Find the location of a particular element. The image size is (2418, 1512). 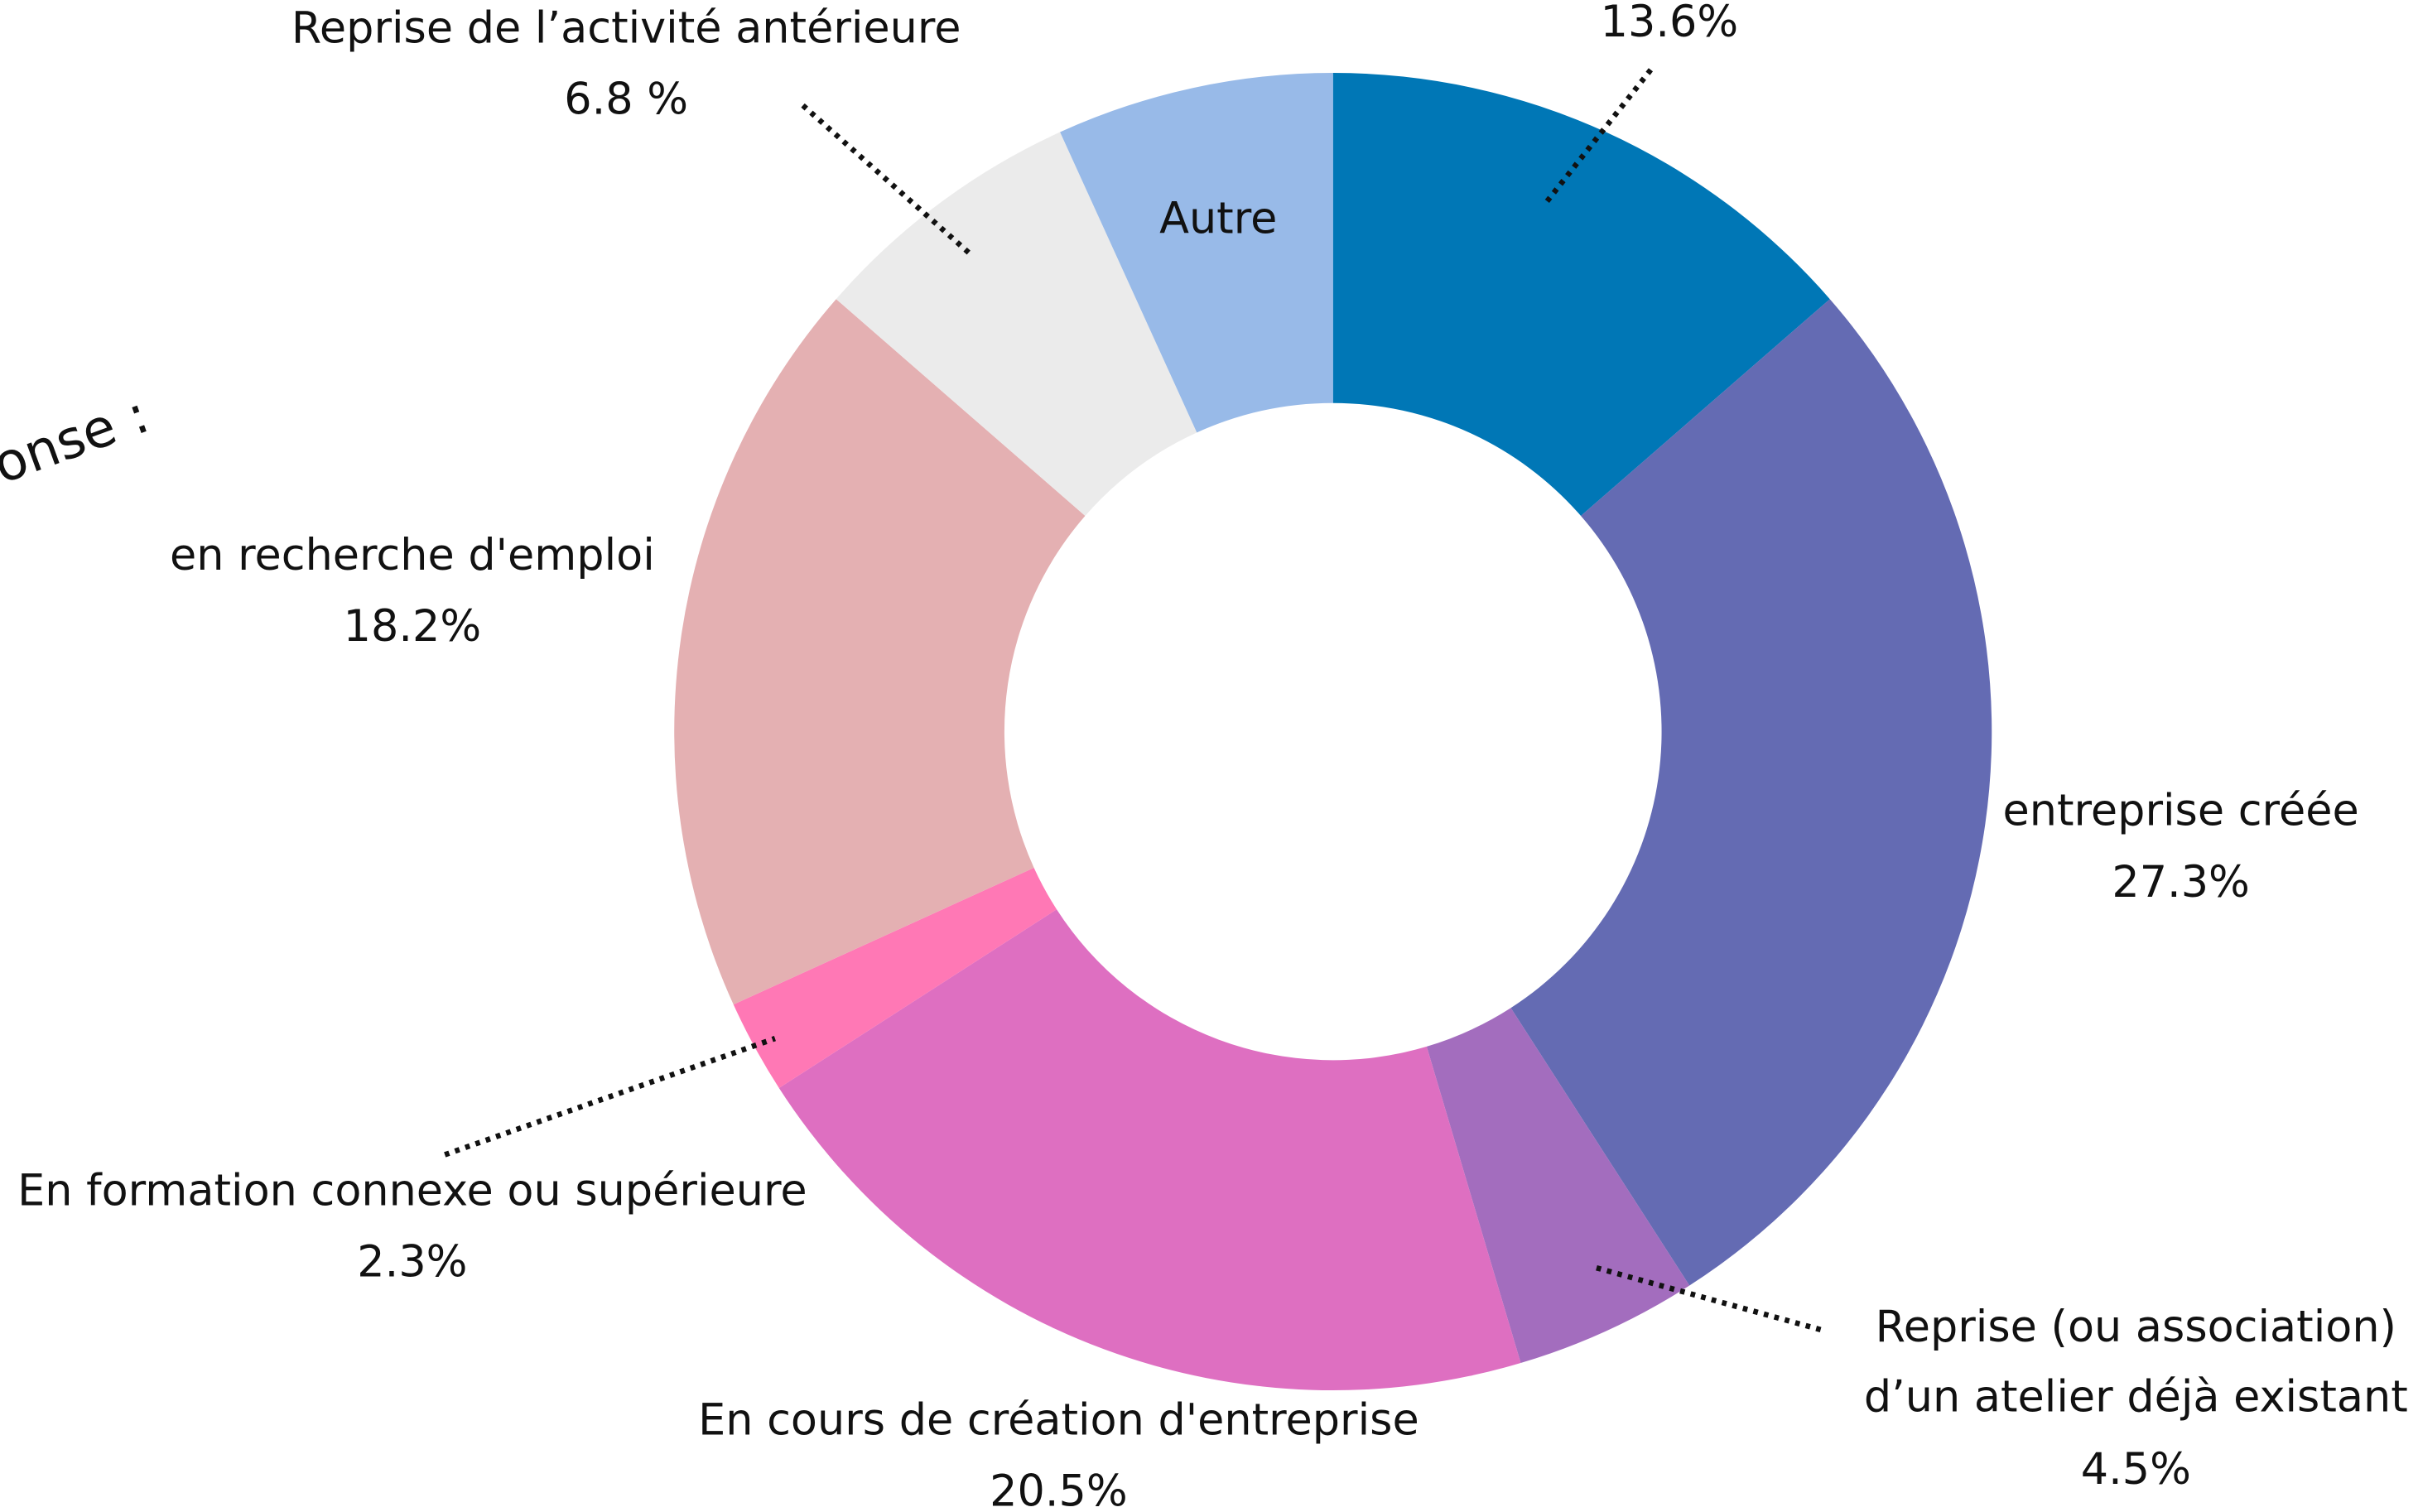

category-label: en recherche d'emploi is located at coordinates (412, 555).